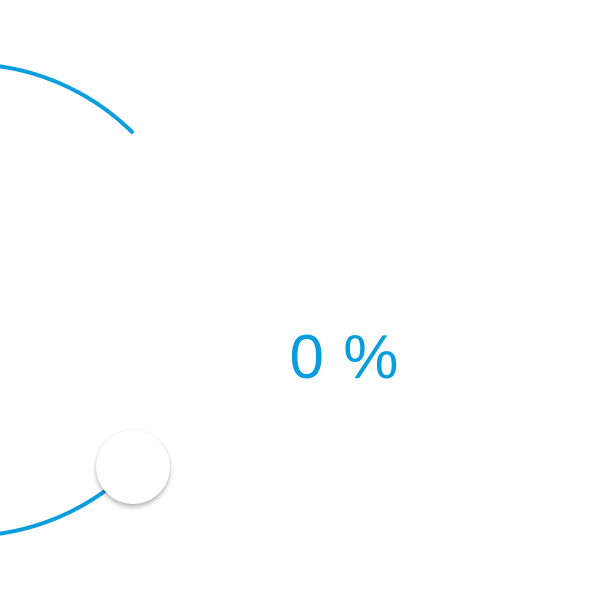  What do you see at coordinates (334, 357) in the screenshot?
I see `value-separator` at bounding box center [334, 357].